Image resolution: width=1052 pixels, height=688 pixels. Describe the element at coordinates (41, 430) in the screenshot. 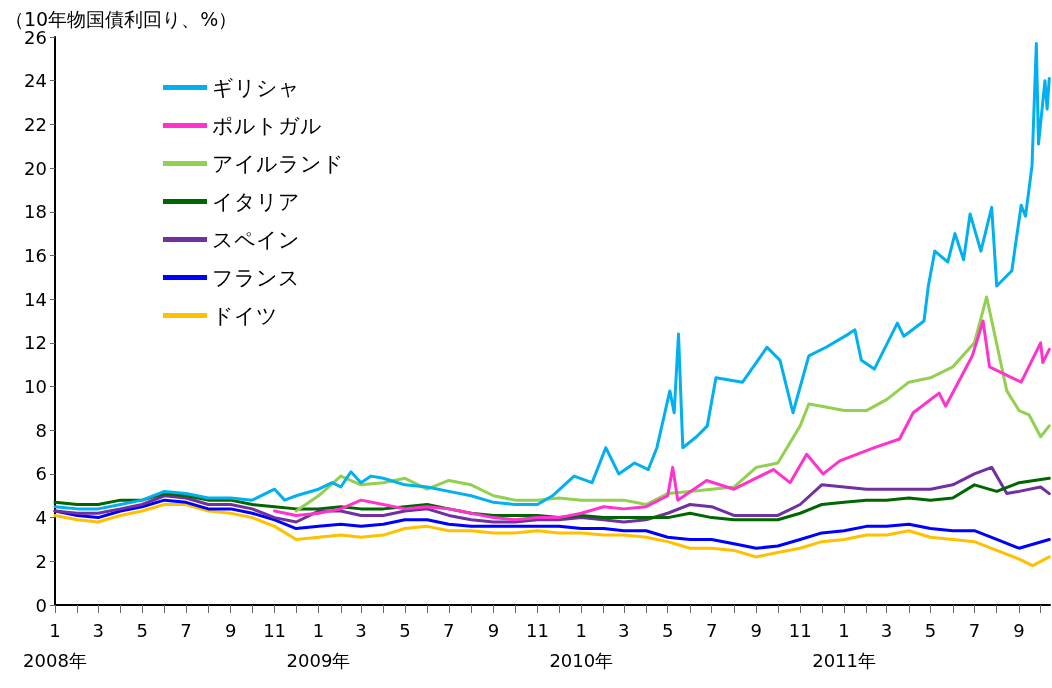

I see `y-tick-label: 8` at that location.